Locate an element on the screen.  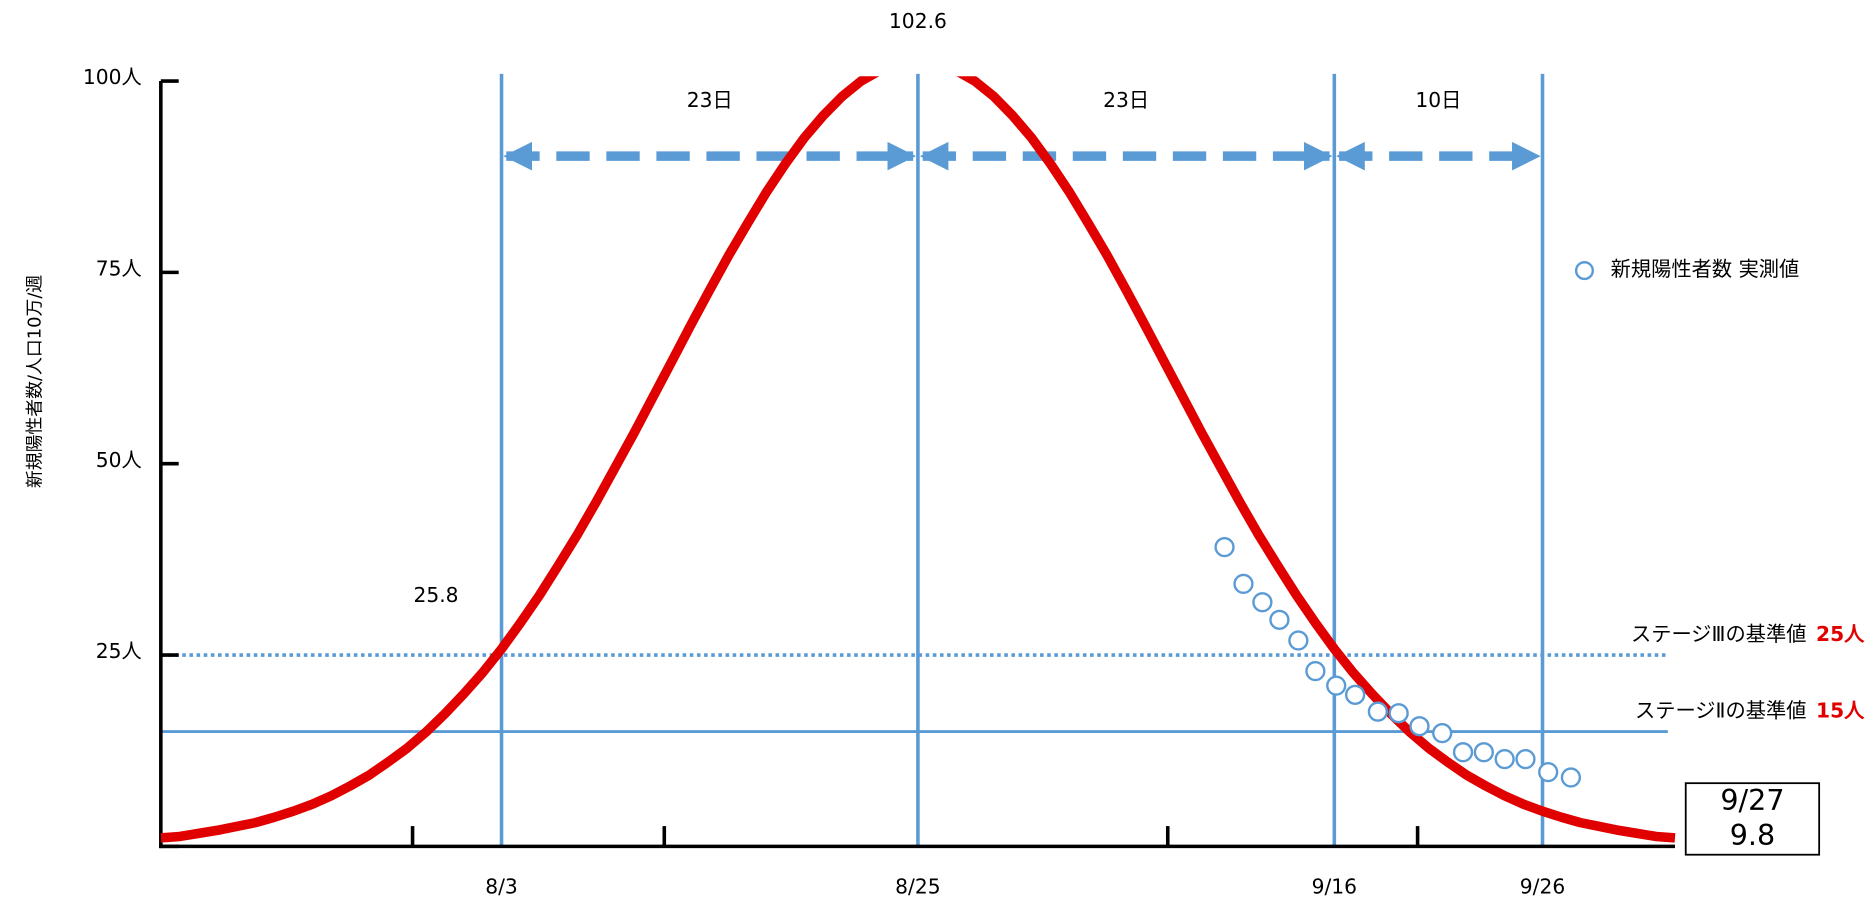
reference-label: ステージⅢの基準値 25人 is located at coordinates (1748, 633).